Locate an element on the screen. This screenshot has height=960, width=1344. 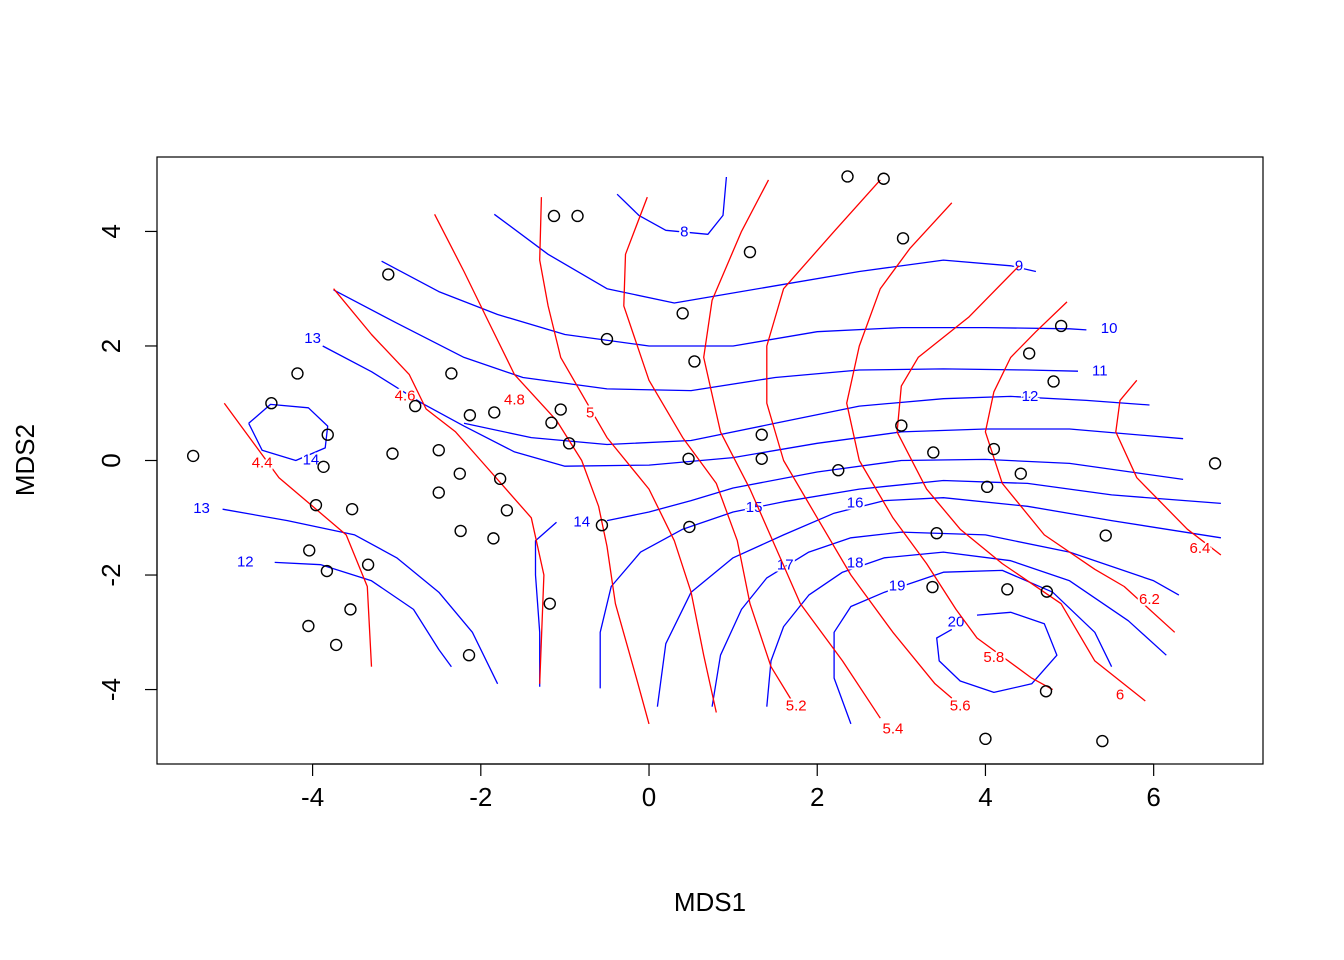
contour-label: 4.8 is located at coordinates (514, 399).